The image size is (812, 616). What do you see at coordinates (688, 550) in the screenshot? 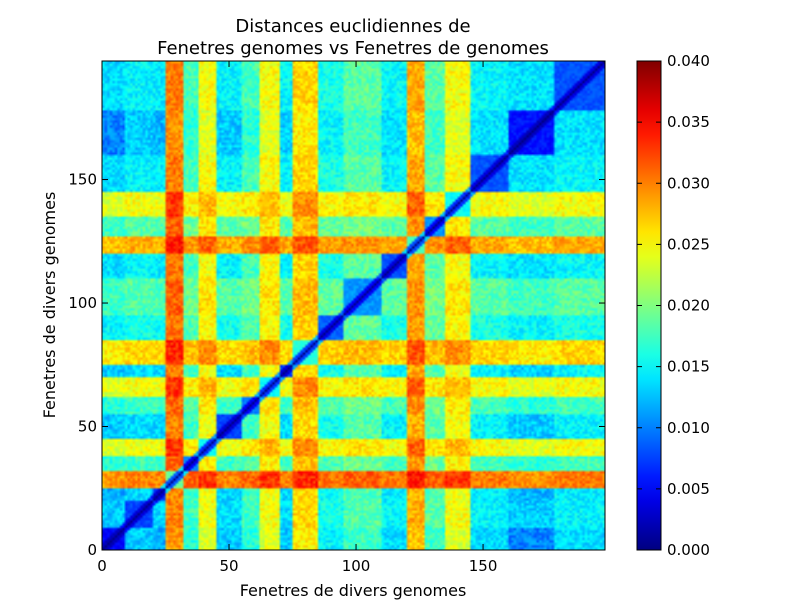
I see `colorbar-tick-label: 0.000` at bounding box center [688, 550].